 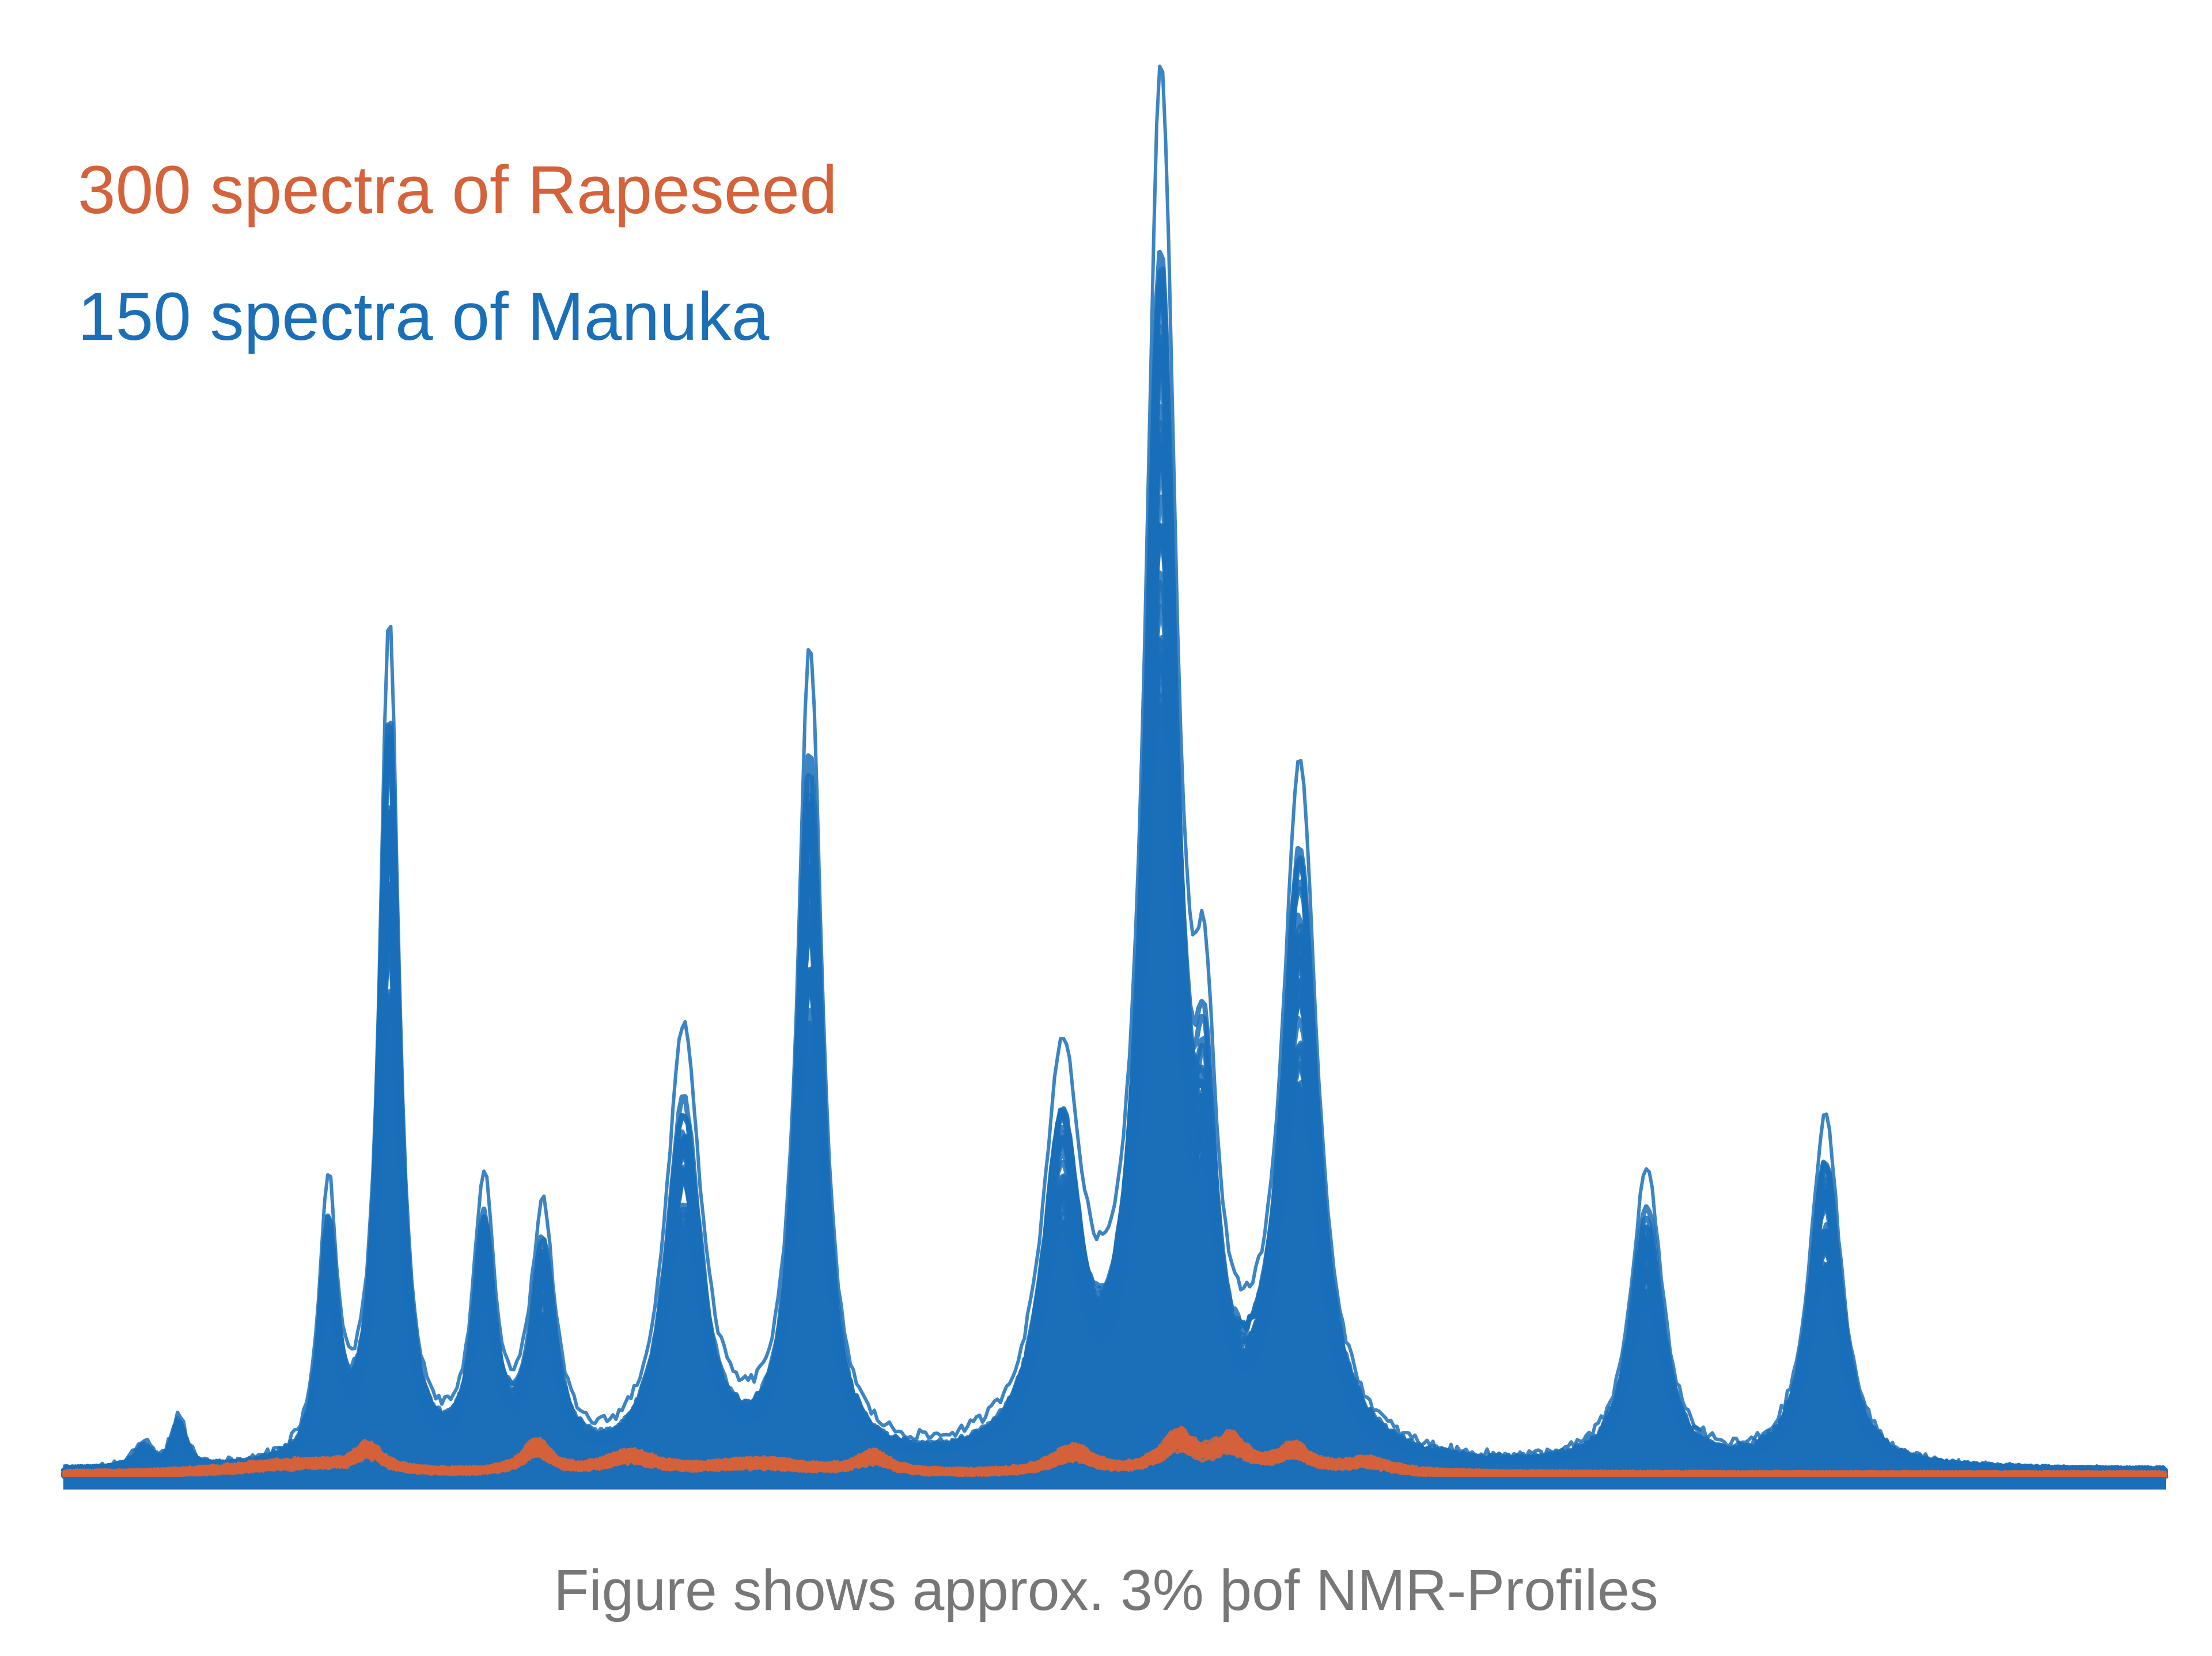 I want to click on legend-manuka: 150 spectra of Manuka, so click(x=424, y=317).